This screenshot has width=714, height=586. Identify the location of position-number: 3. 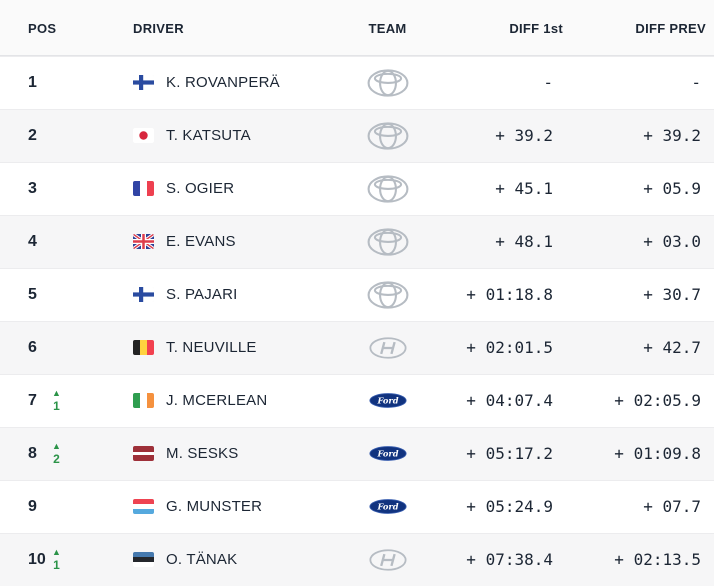
(32, 188).